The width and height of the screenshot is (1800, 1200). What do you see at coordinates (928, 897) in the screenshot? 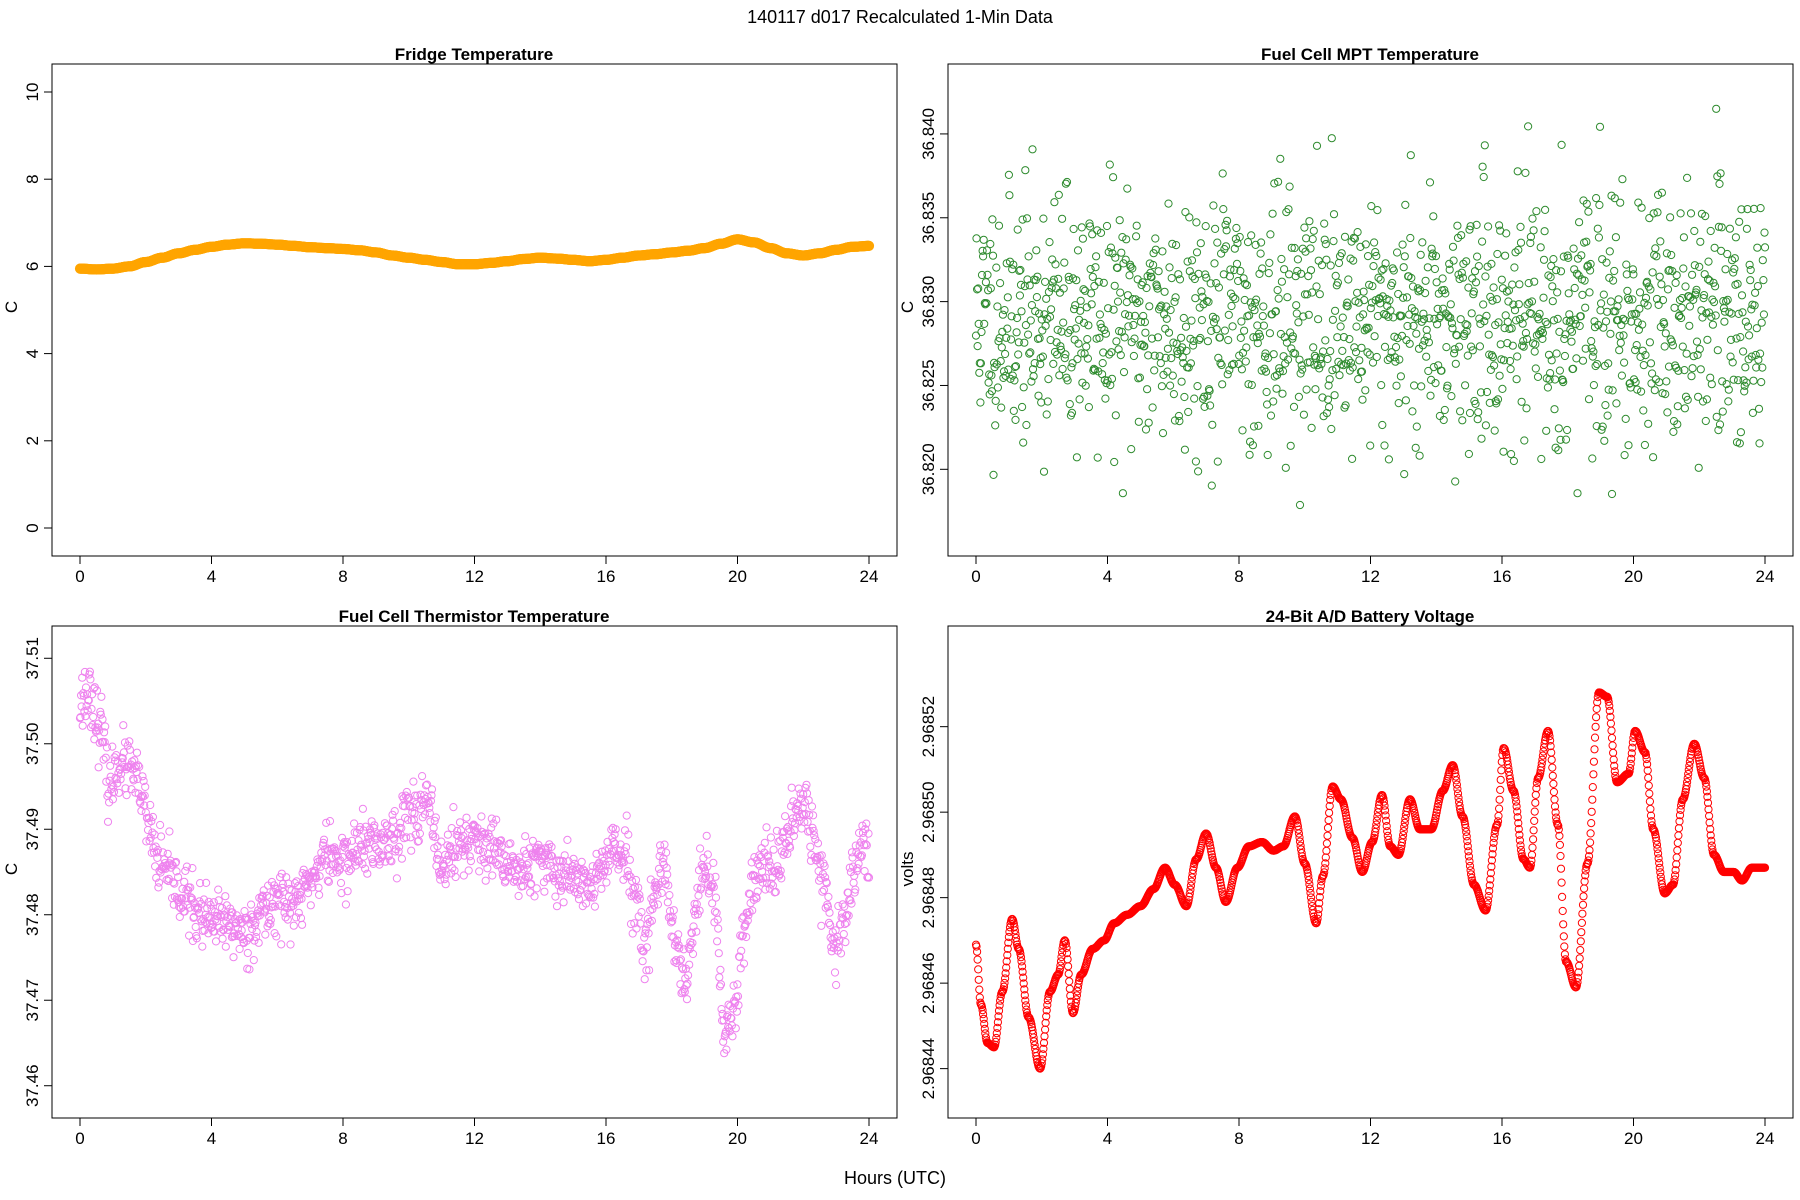
I see `y-tick-label: 2.96848` at bounding box center [928, 897].